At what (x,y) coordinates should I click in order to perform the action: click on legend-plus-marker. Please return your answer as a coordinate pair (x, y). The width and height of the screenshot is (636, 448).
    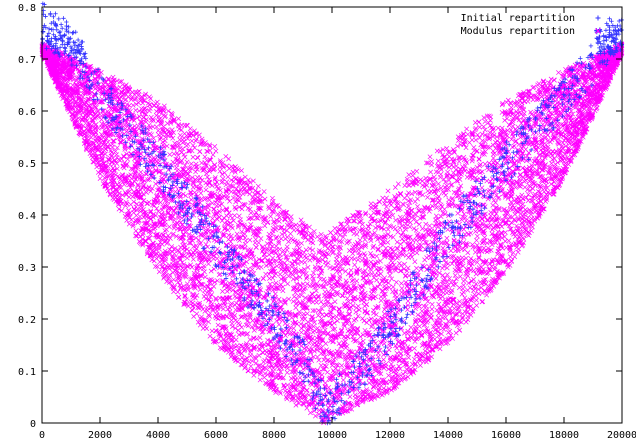
    Looking at the image, I should click on (598, 18).